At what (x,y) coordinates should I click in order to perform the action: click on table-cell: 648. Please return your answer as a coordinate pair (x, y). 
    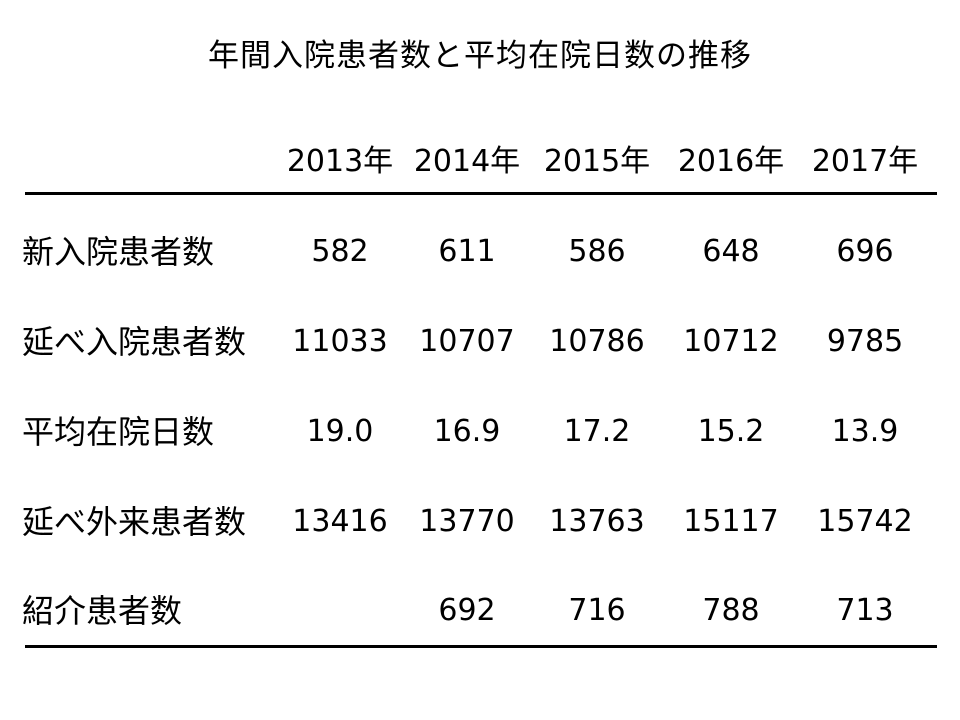
    Looking at the image, I should click on (731, 251).